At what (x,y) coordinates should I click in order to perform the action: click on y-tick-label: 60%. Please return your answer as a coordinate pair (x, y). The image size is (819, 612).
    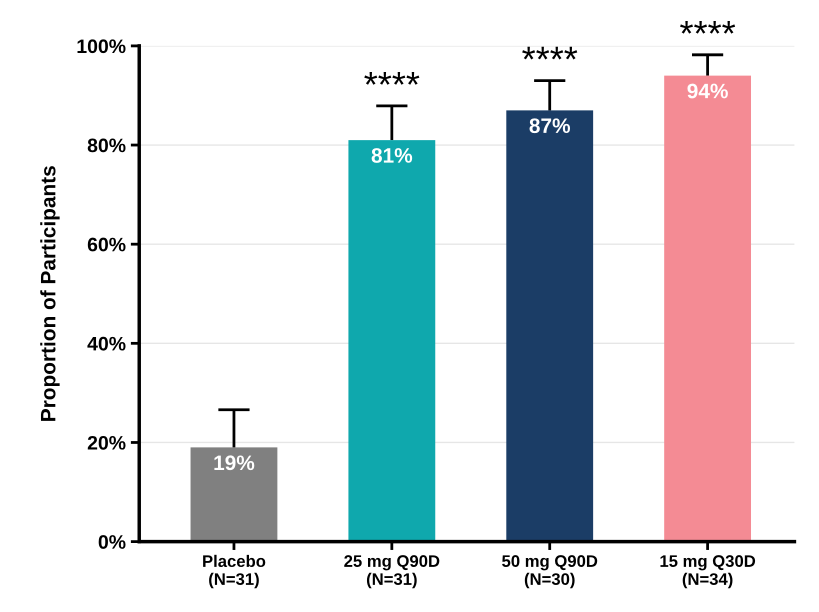
    Looking at the image, I should click on (107, 245).